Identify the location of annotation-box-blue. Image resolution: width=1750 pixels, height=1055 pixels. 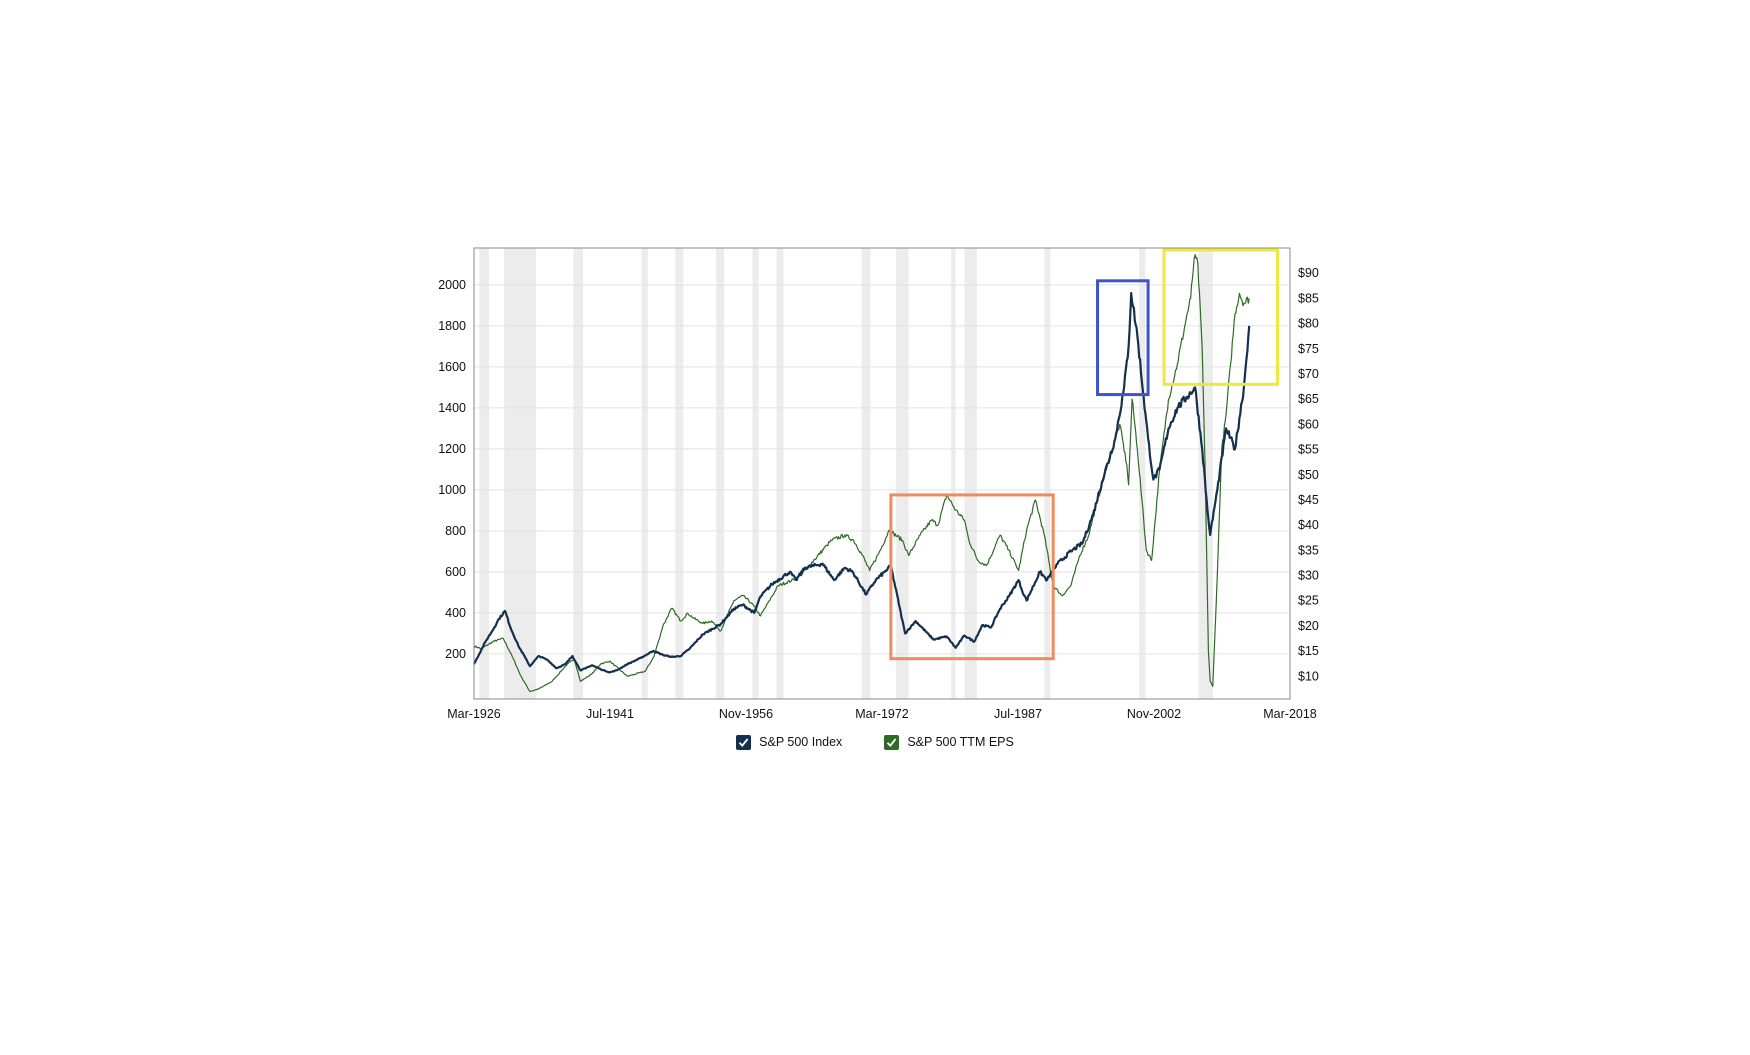
(1123, 338).